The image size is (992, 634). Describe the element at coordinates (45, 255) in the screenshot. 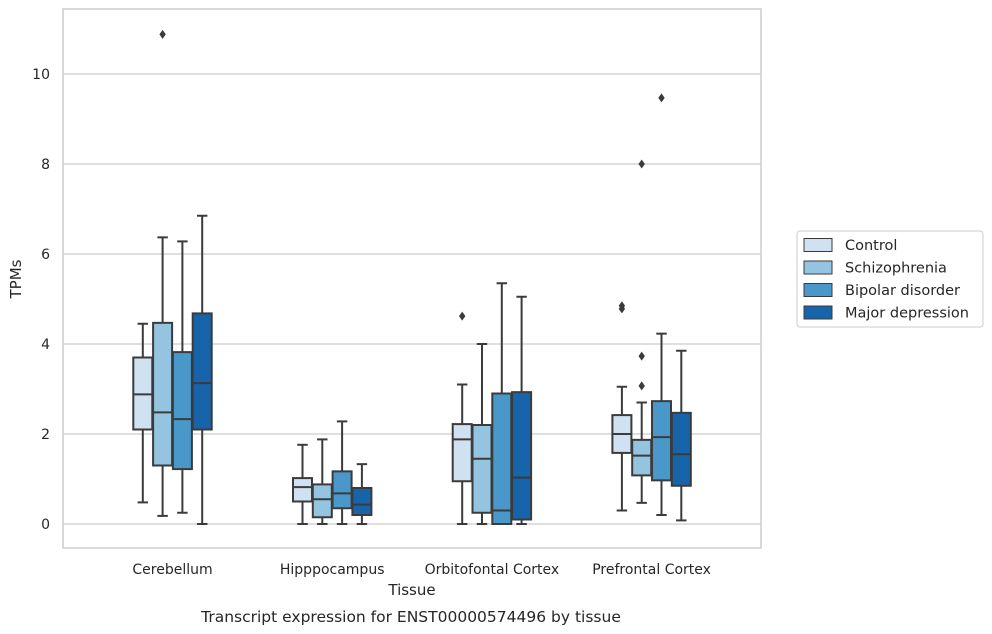

I see `y-tick-label-3: 6` at that location.